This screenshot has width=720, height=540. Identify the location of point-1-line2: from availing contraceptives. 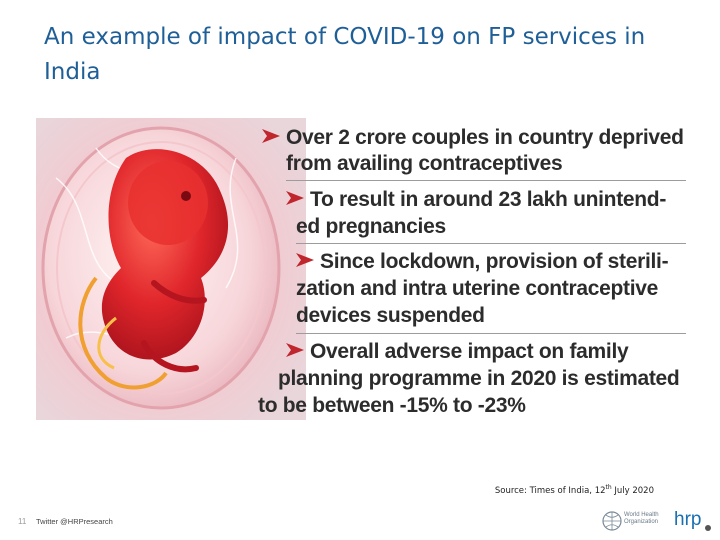
(424, 163).